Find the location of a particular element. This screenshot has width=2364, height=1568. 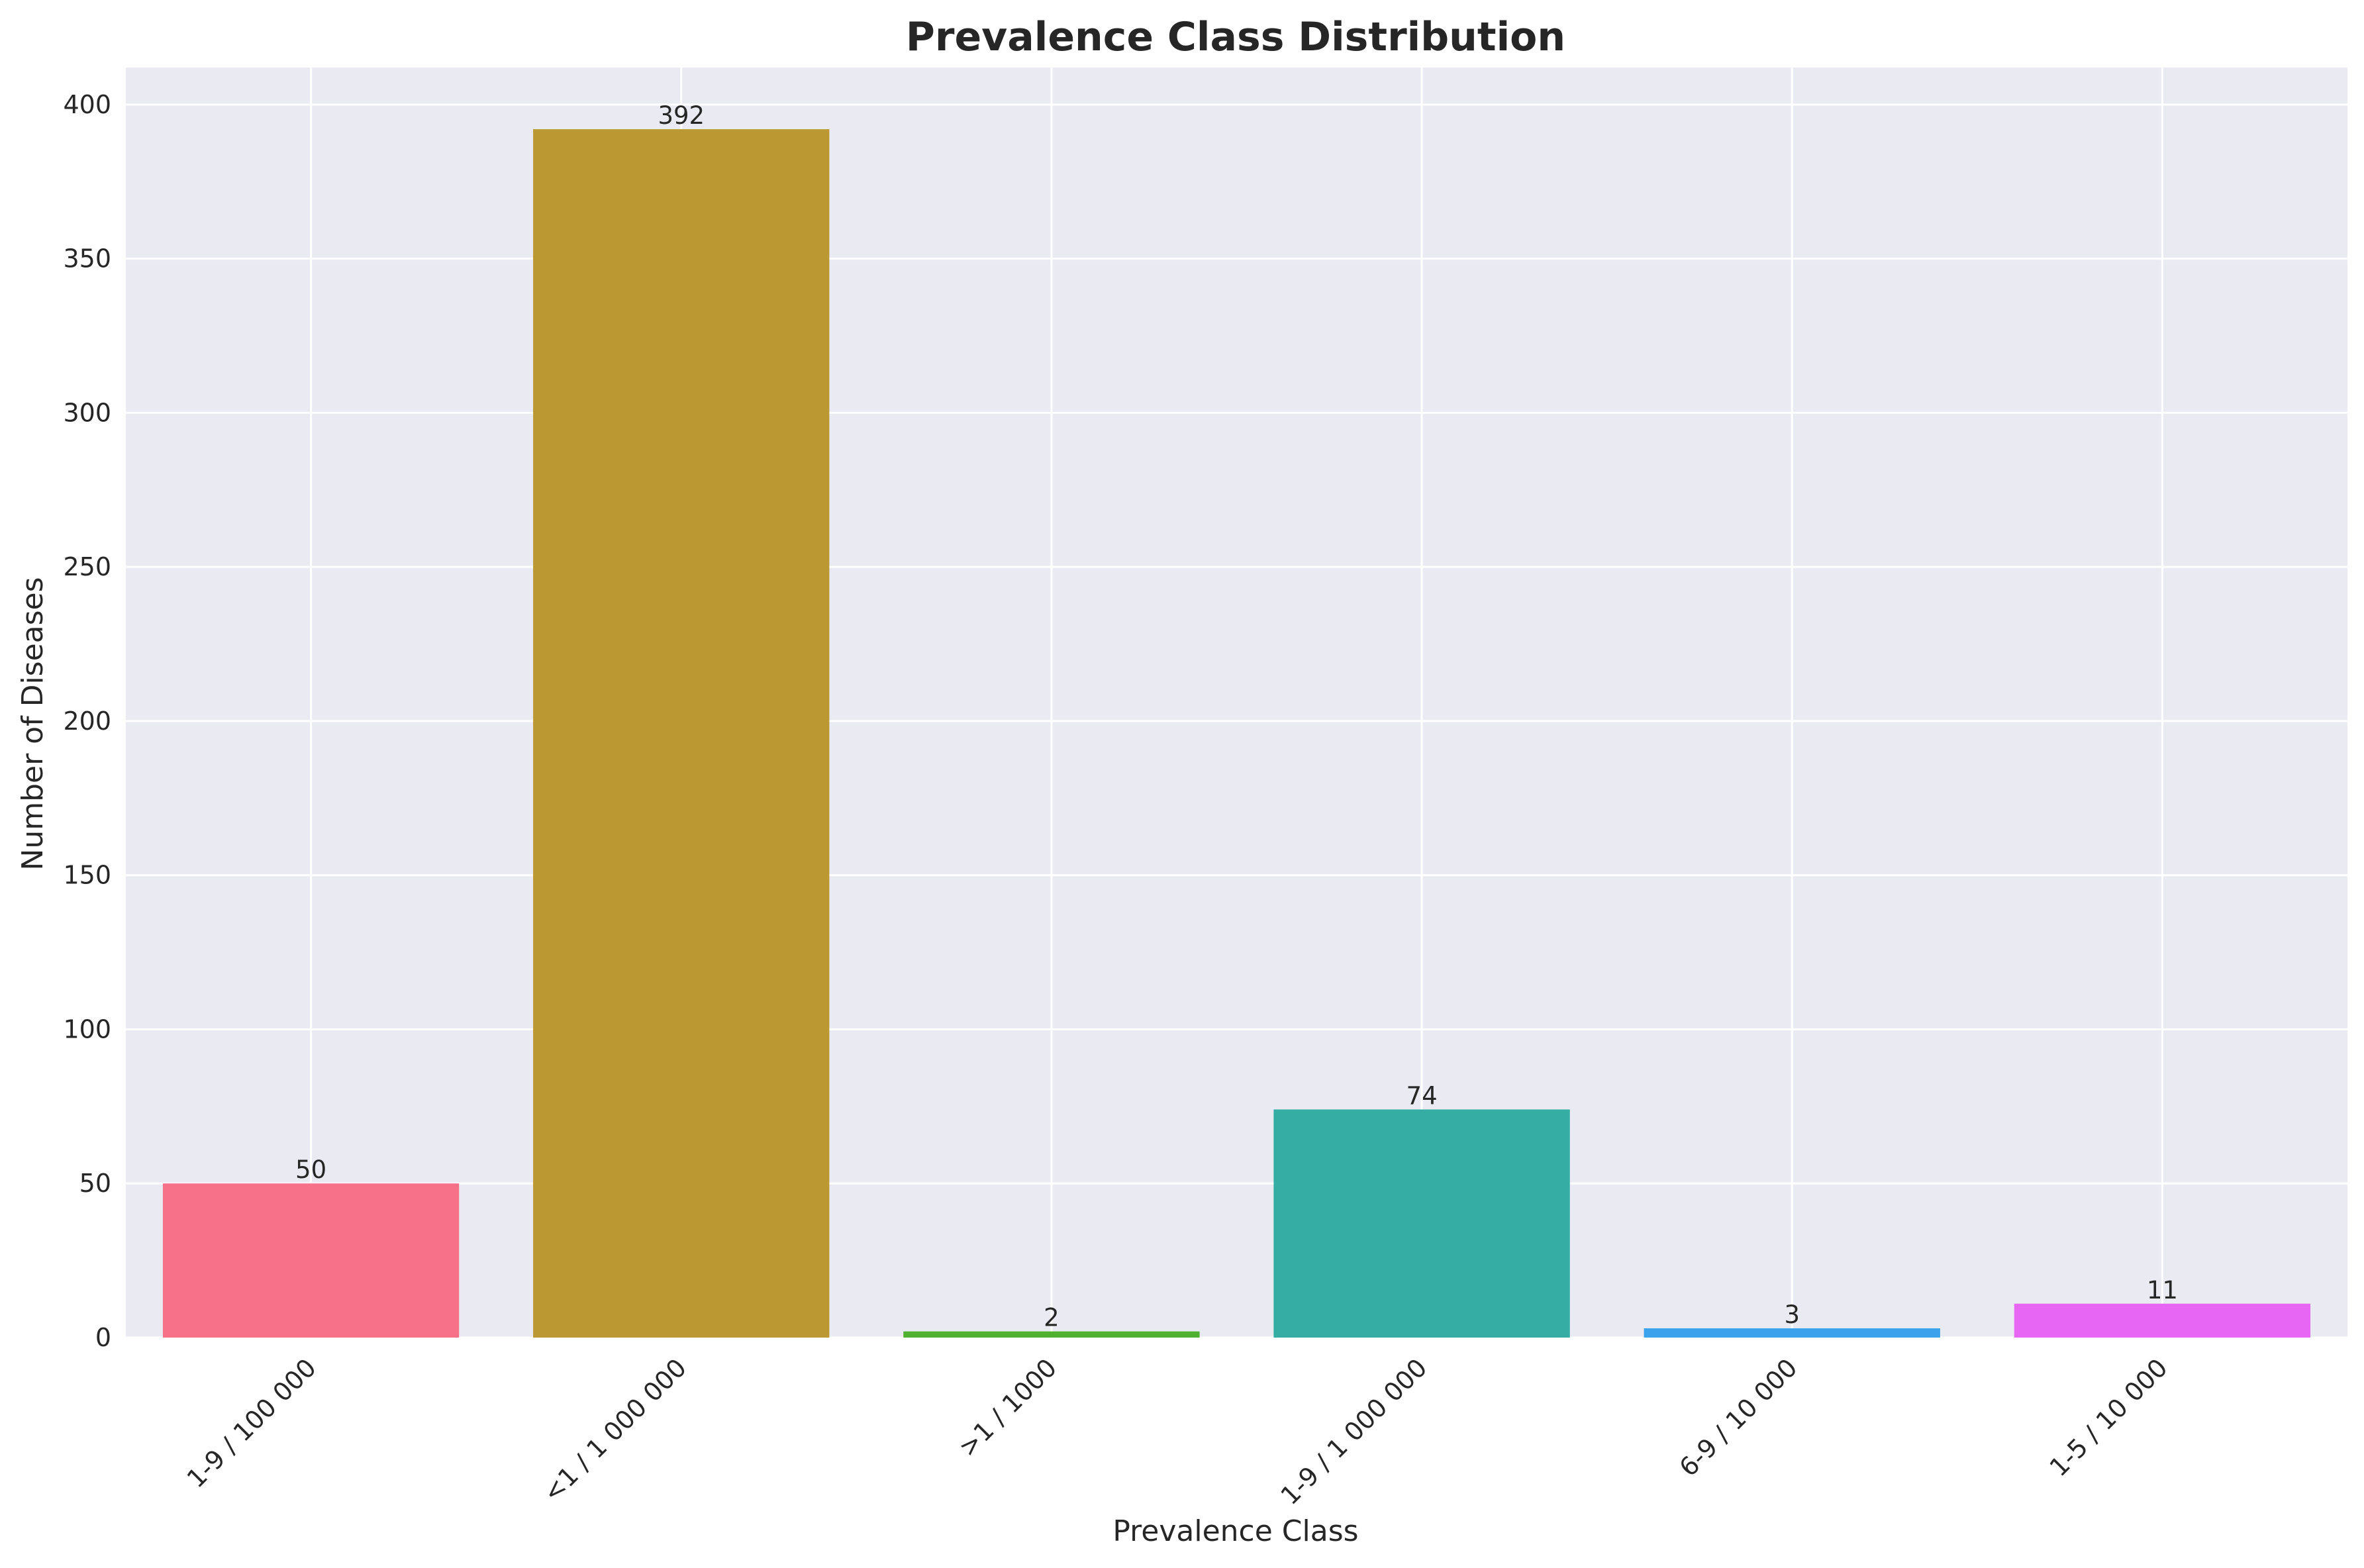

y-tick-label: 0 is located at coordinates (103, 1337).